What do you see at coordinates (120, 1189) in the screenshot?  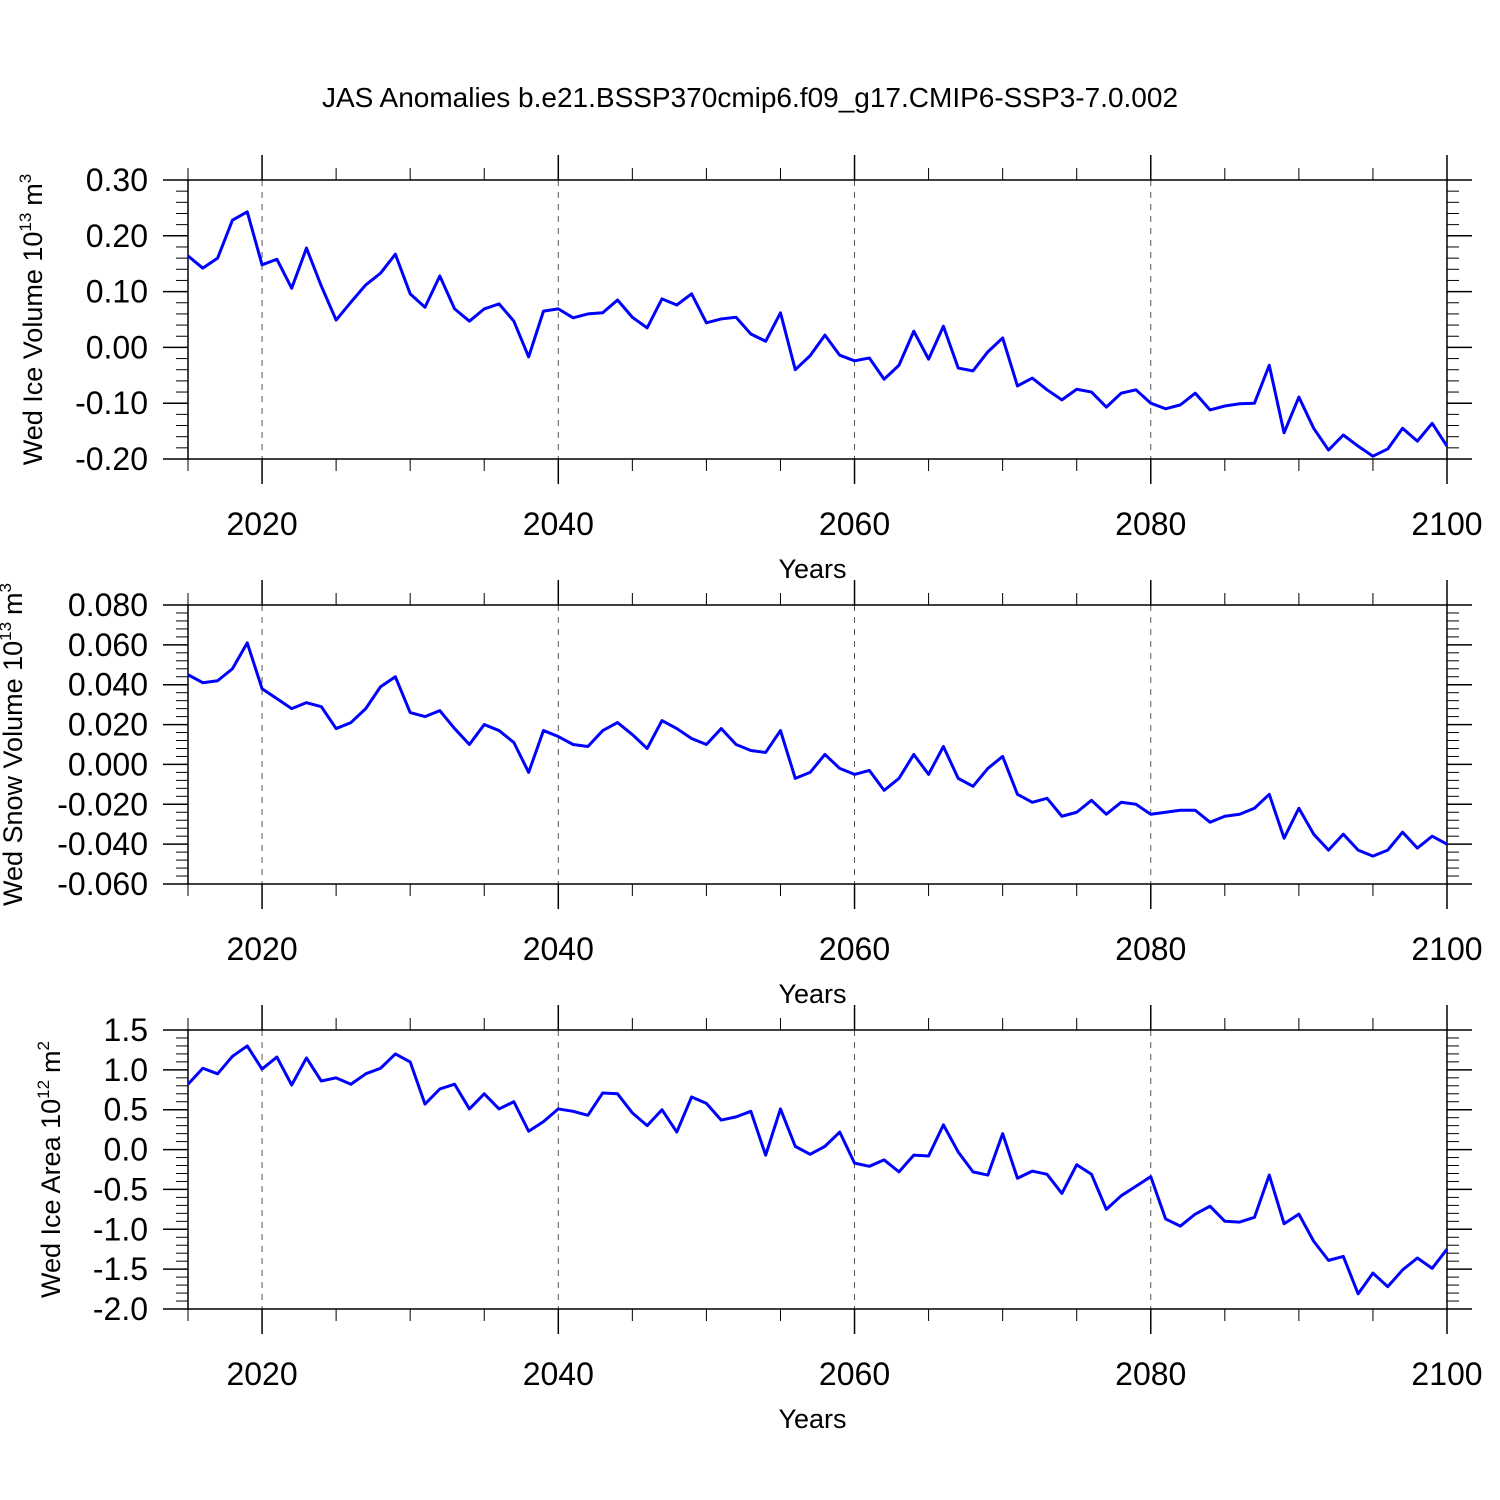 I see `y-tick-label: -0.5` at bounding box center [120, 1189].